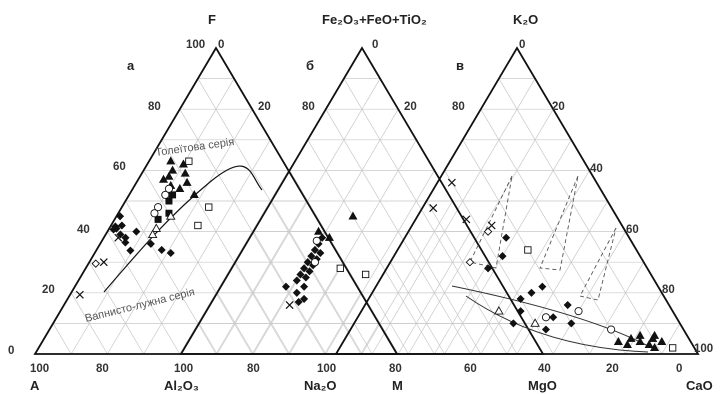 The height and width of the screenshot is (394, 721). What do you see at coordinates (181, 385) in the screenshot?
I see `axis-label-al2o3: Al₂O₃` at bounding box center [181, 385].